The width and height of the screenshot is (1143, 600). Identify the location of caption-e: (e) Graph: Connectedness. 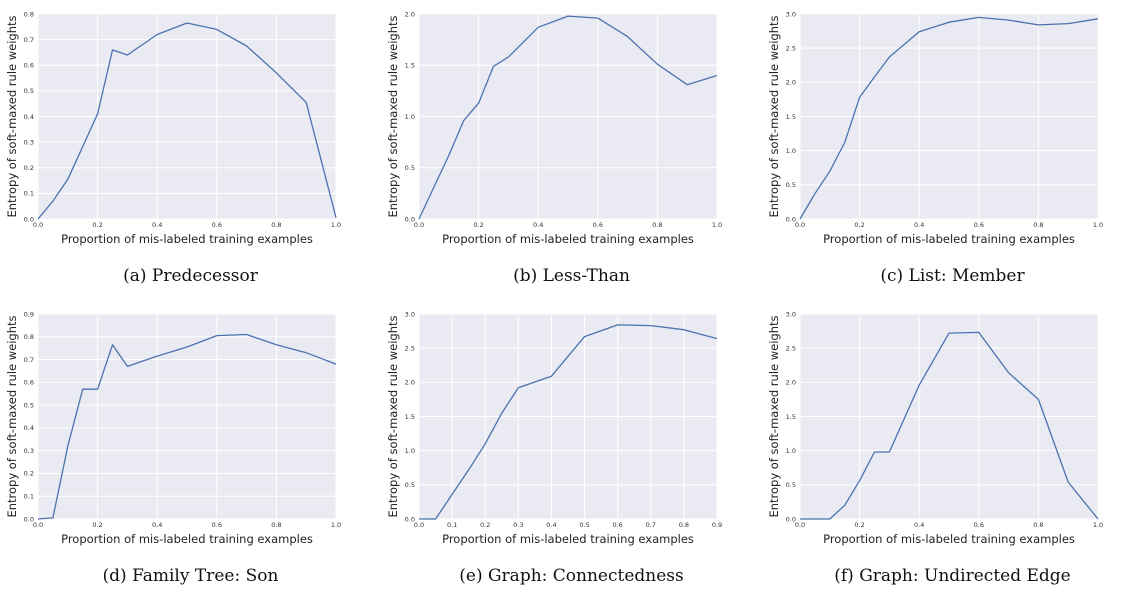
(571, 576).